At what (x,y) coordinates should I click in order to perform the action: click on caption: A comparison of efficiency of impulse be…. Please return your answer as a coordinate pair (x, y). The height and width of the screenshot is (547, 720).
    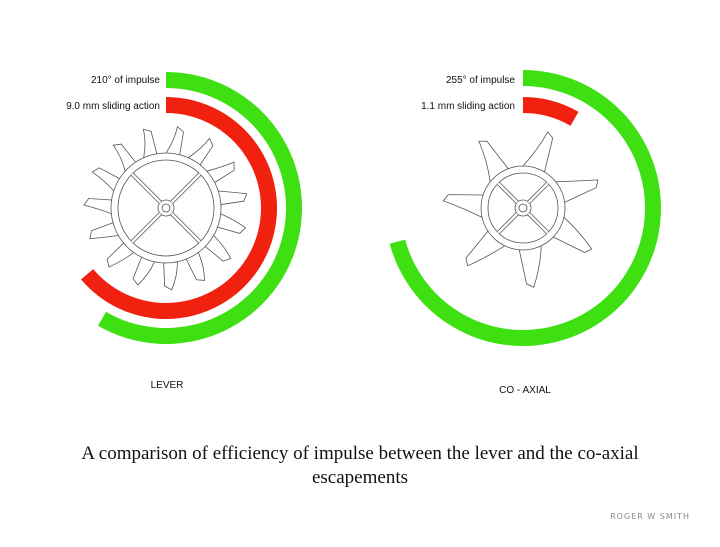
    Looking at the image, I should click on (360, 465).